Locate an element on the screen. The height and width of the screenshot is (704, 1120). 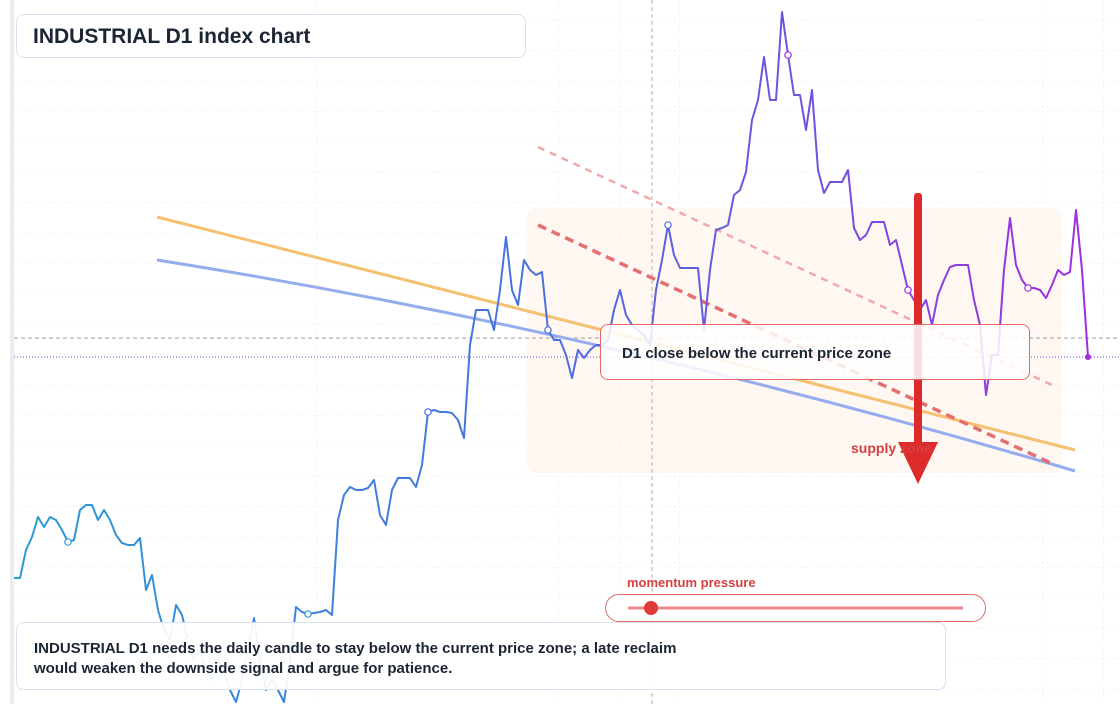
gauge is located at coordinates (795, 608).